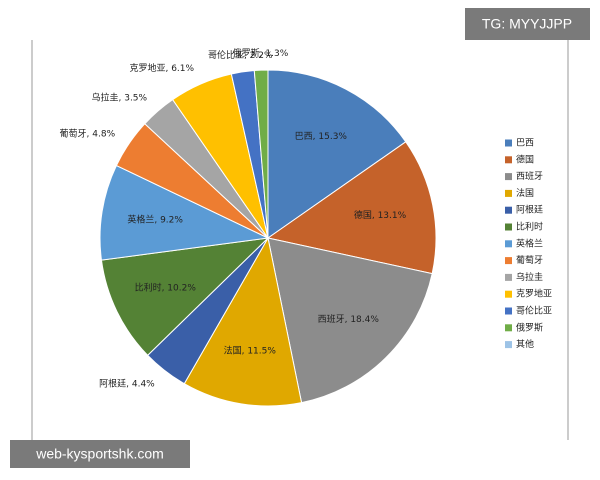  I want to click on data-label: 哥伦比亚, 2.2%, so click(240, 55).